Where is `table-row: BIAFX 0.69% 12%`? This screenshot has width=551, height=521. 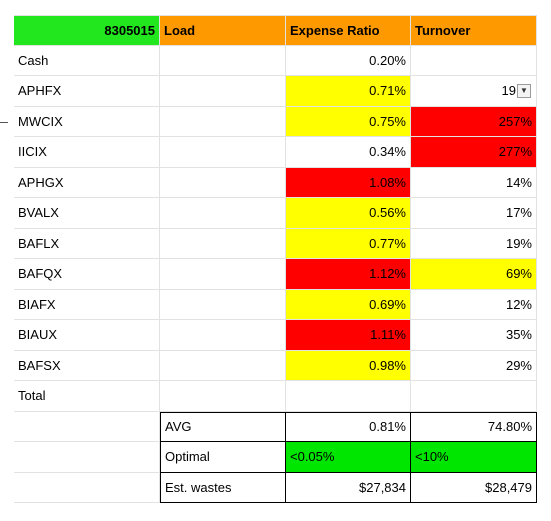
table-row: BIAFX 0.69% 12% is located at coordinates (275, 304).